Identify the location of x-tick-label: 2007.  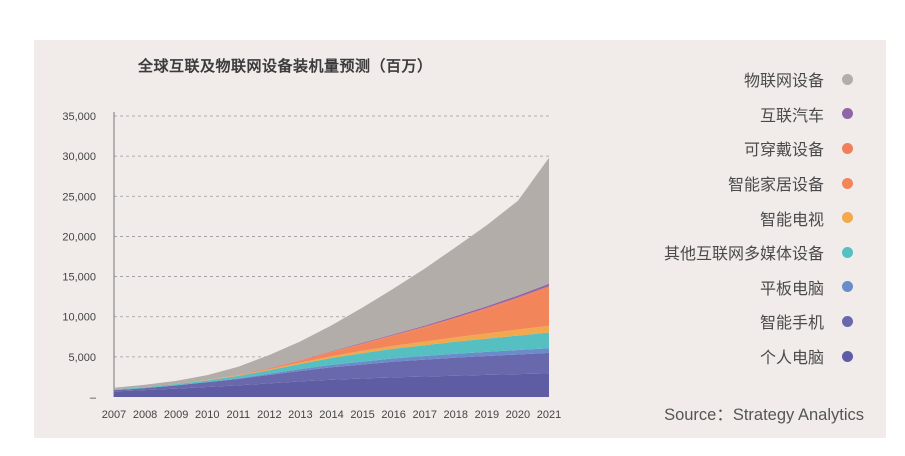
(114, 415).